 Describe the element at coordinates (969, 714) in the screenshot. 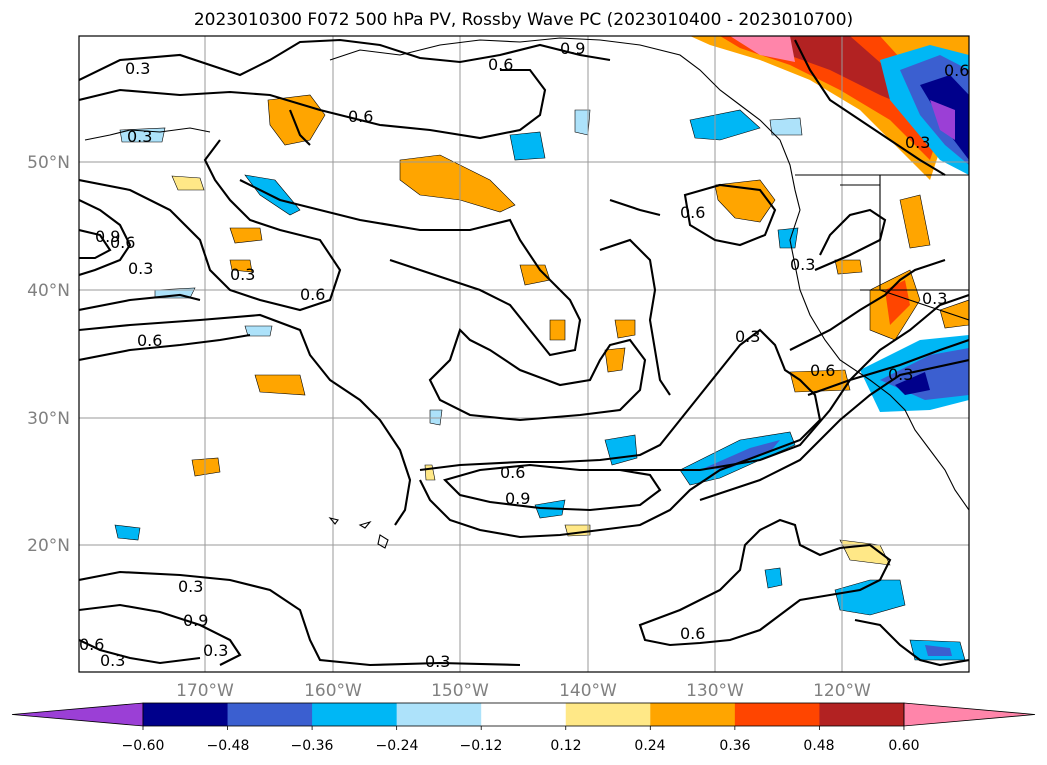

I see `colorbar-extend-high` at that location.